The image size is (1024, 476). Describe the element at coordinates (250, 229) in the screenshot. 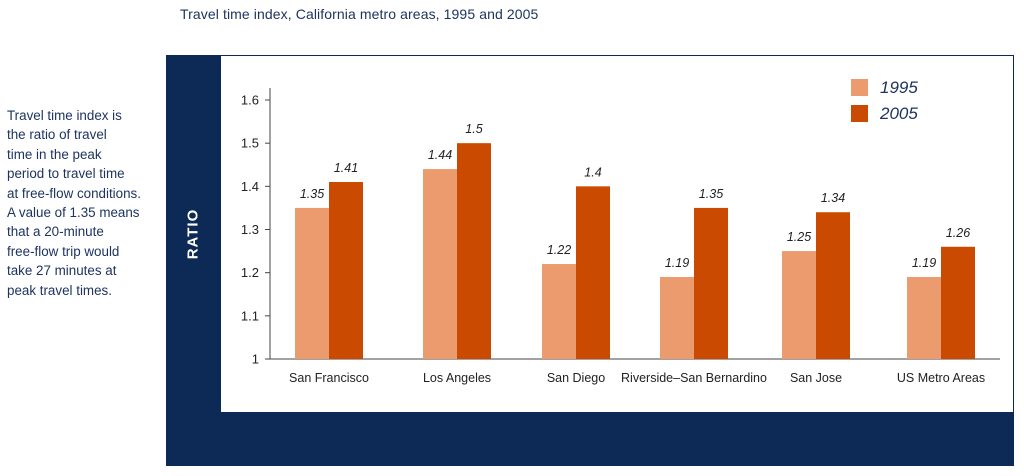

I see `y-tick-label: 1.3` at that location.